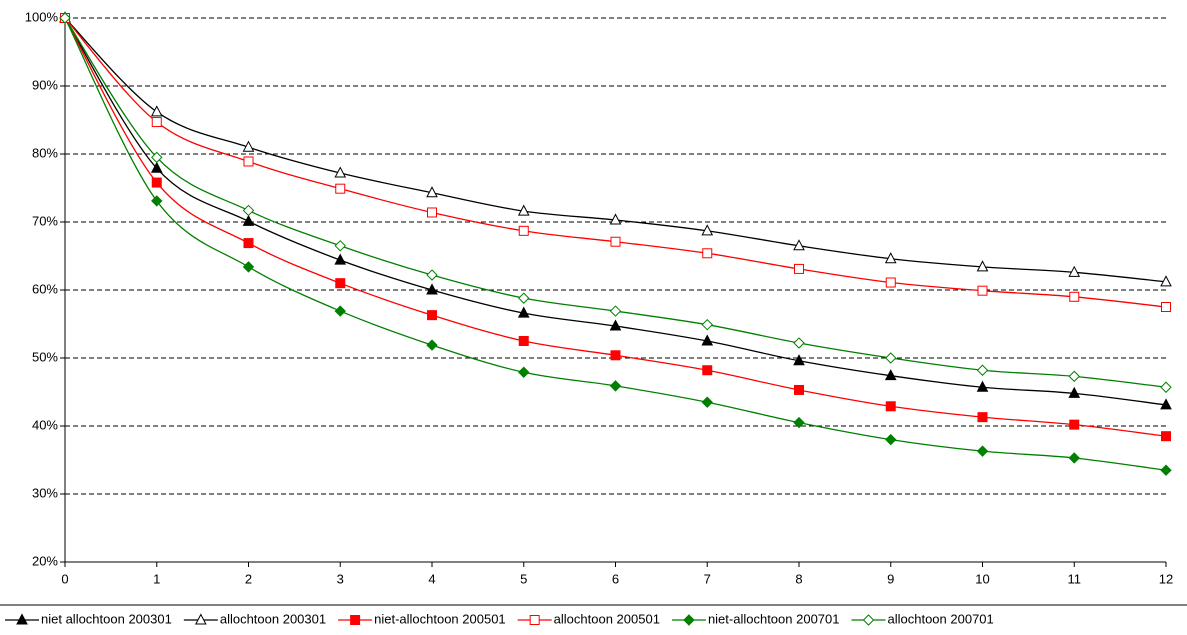 This screenshot has width=1187, height=635. I want to click on y-tick-label: 100%, so click(42, 16).